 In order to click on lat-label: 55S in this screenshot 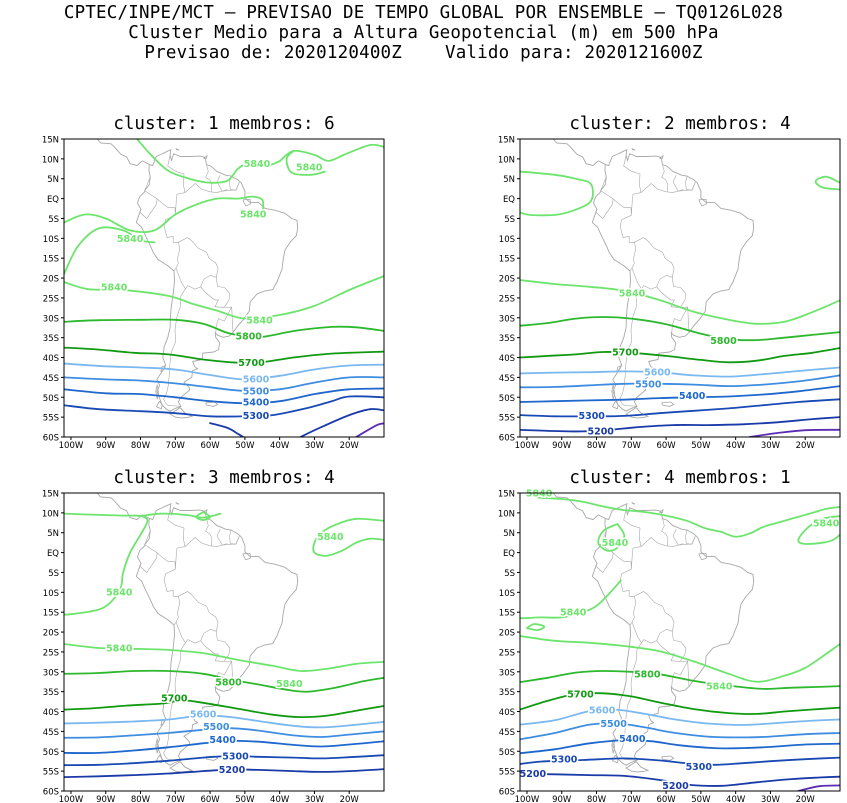, I will do `click(507, 419)`.